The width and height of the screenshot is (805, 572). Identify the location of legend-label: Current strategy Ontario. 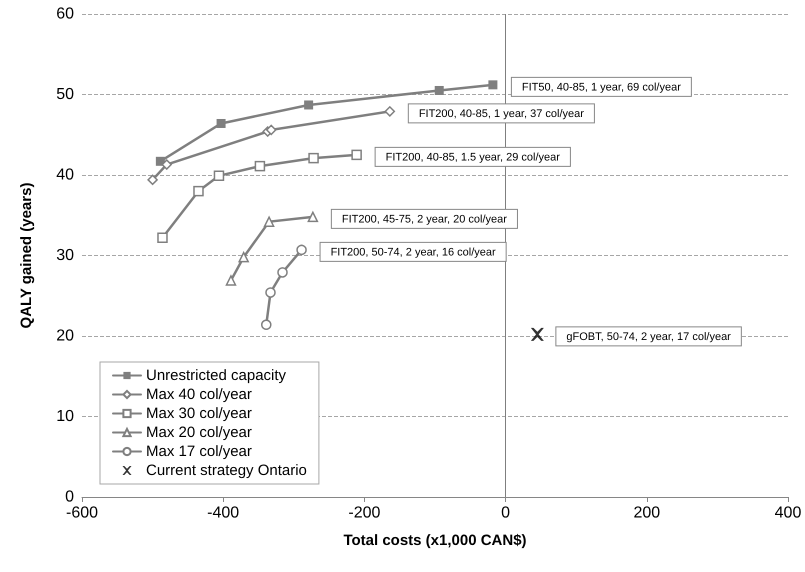
(226, 470).